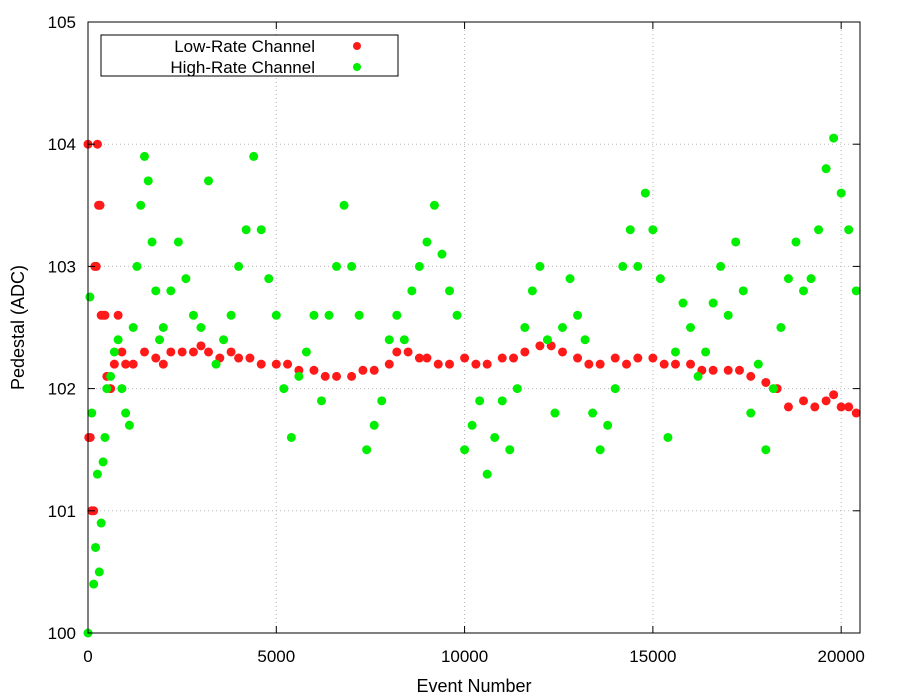 This screenshot has height=700, width=900. Describe the element at coordinates (464, 656) in the screenshot. I see `x-tick-label: 10000` at that location.